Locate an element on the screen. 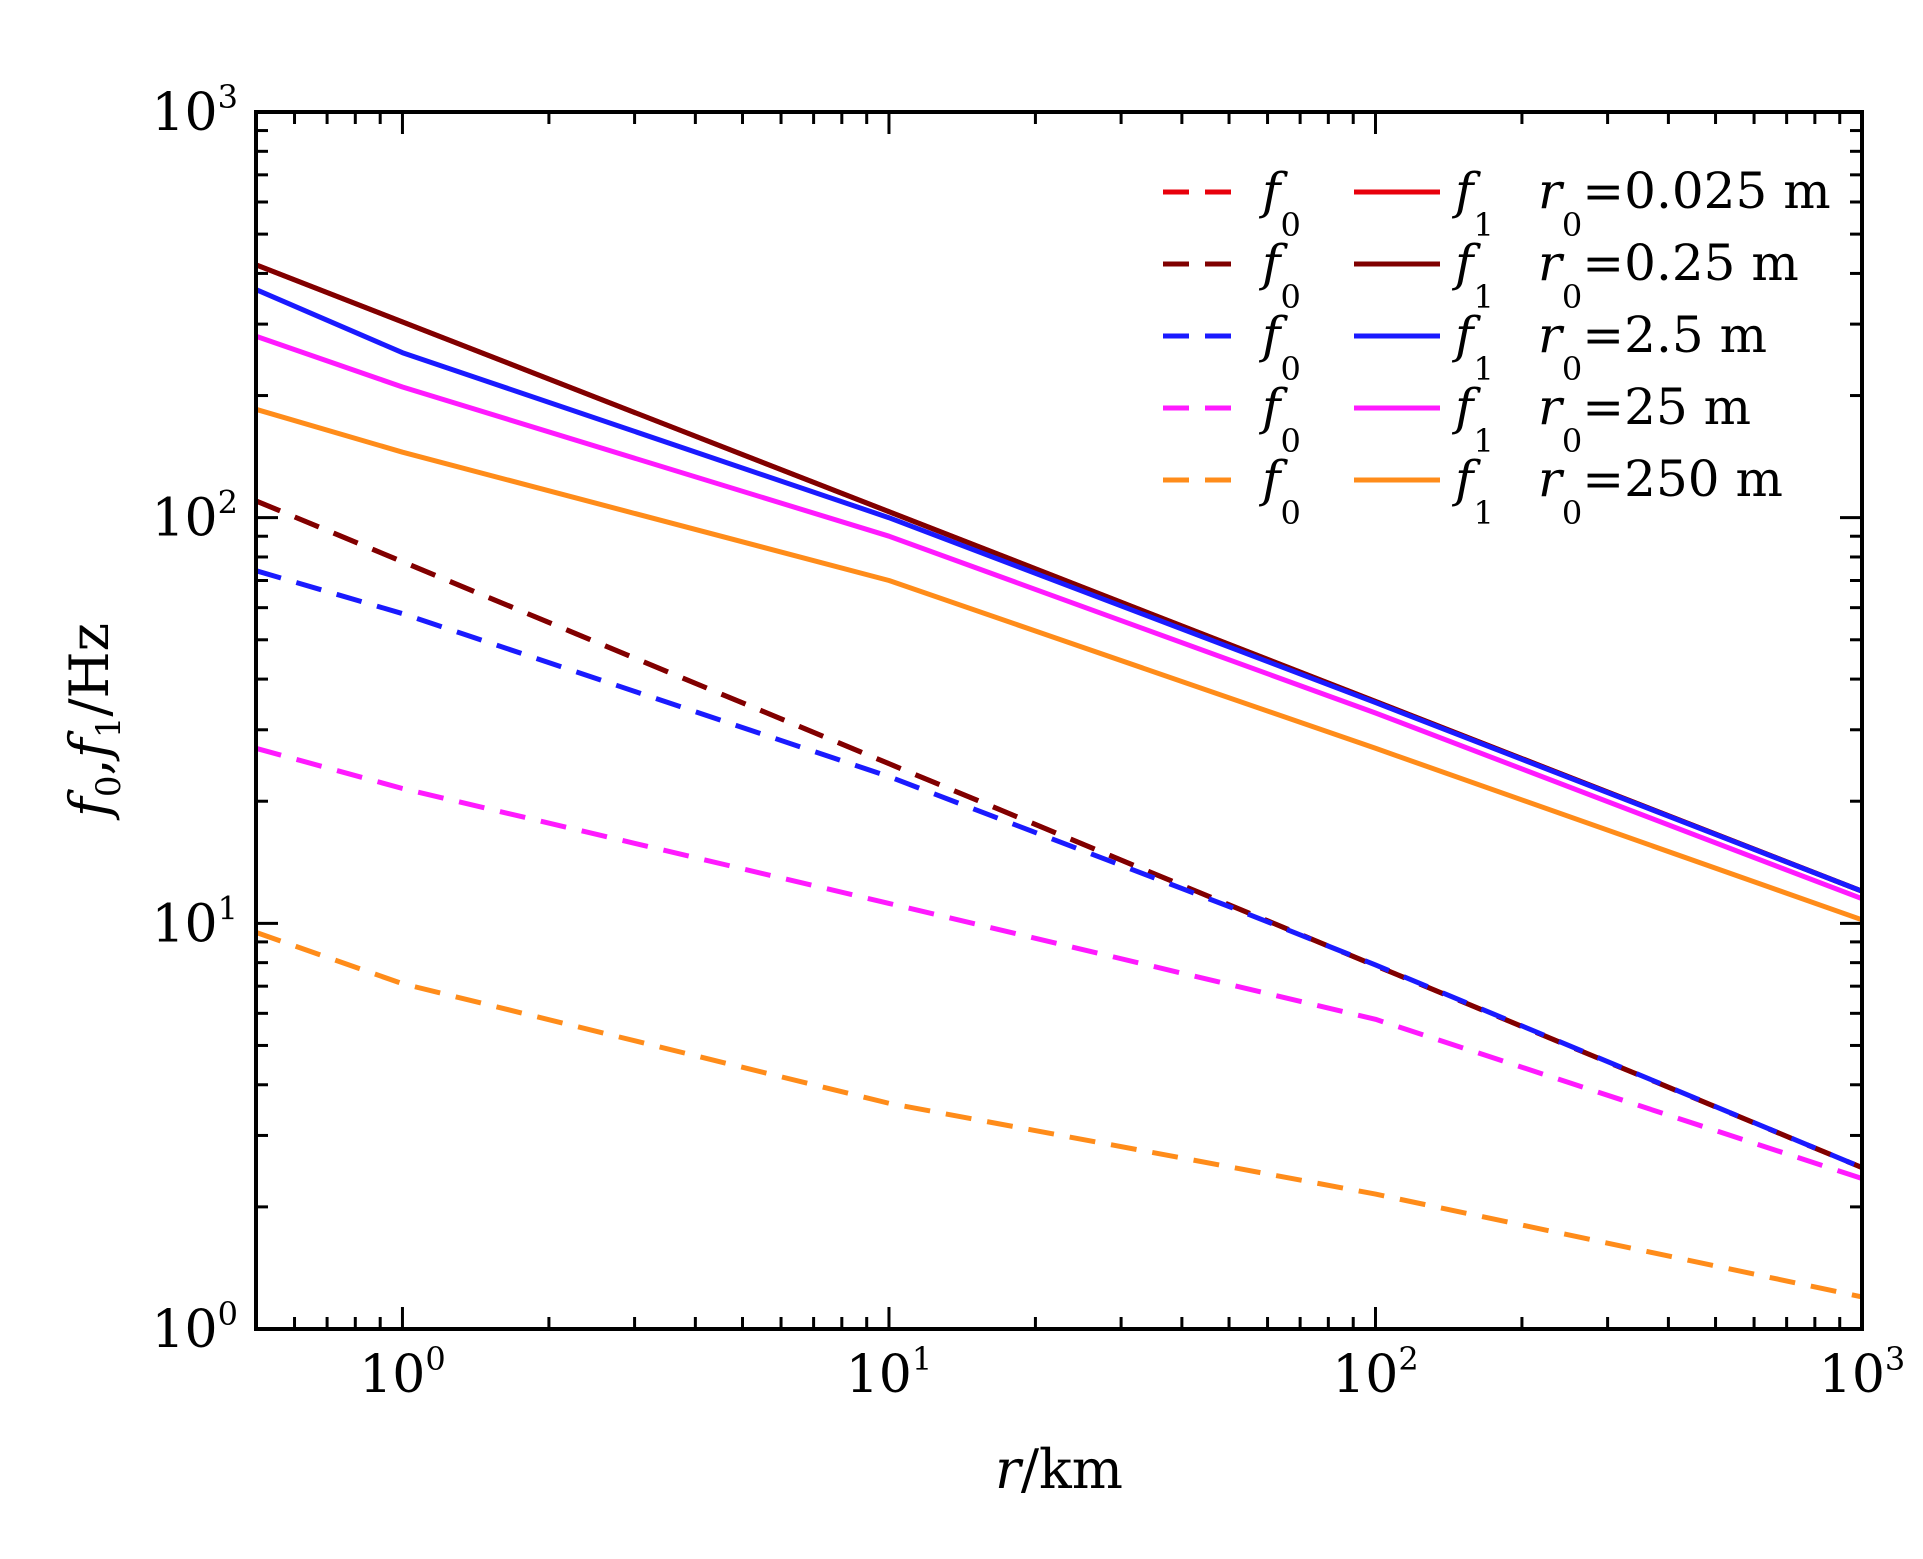 This screenshot has width=1923, height=1559. y-tick-label: 103 is located at coordinates (194, 110).